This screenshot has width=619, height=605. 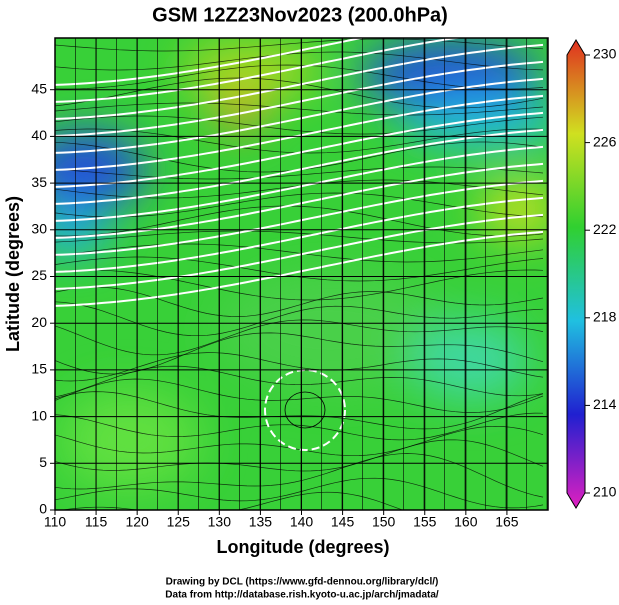 What do you see at coordinates (300, 15) in the screenshot?
I see `title: GSM 12Z23Nov2023 (200.0hPa)` at bounding box center [300, 15].